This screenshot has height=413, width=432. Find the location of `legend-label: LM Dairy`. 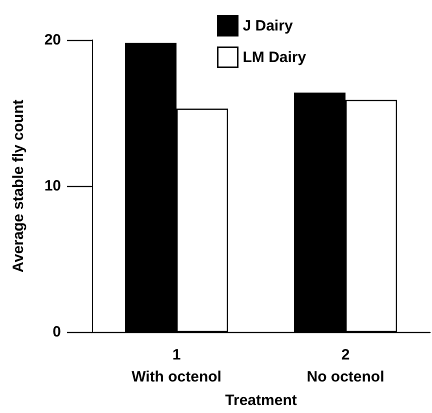

legend-label: LM Dairy is located at coordinates (274, 57).